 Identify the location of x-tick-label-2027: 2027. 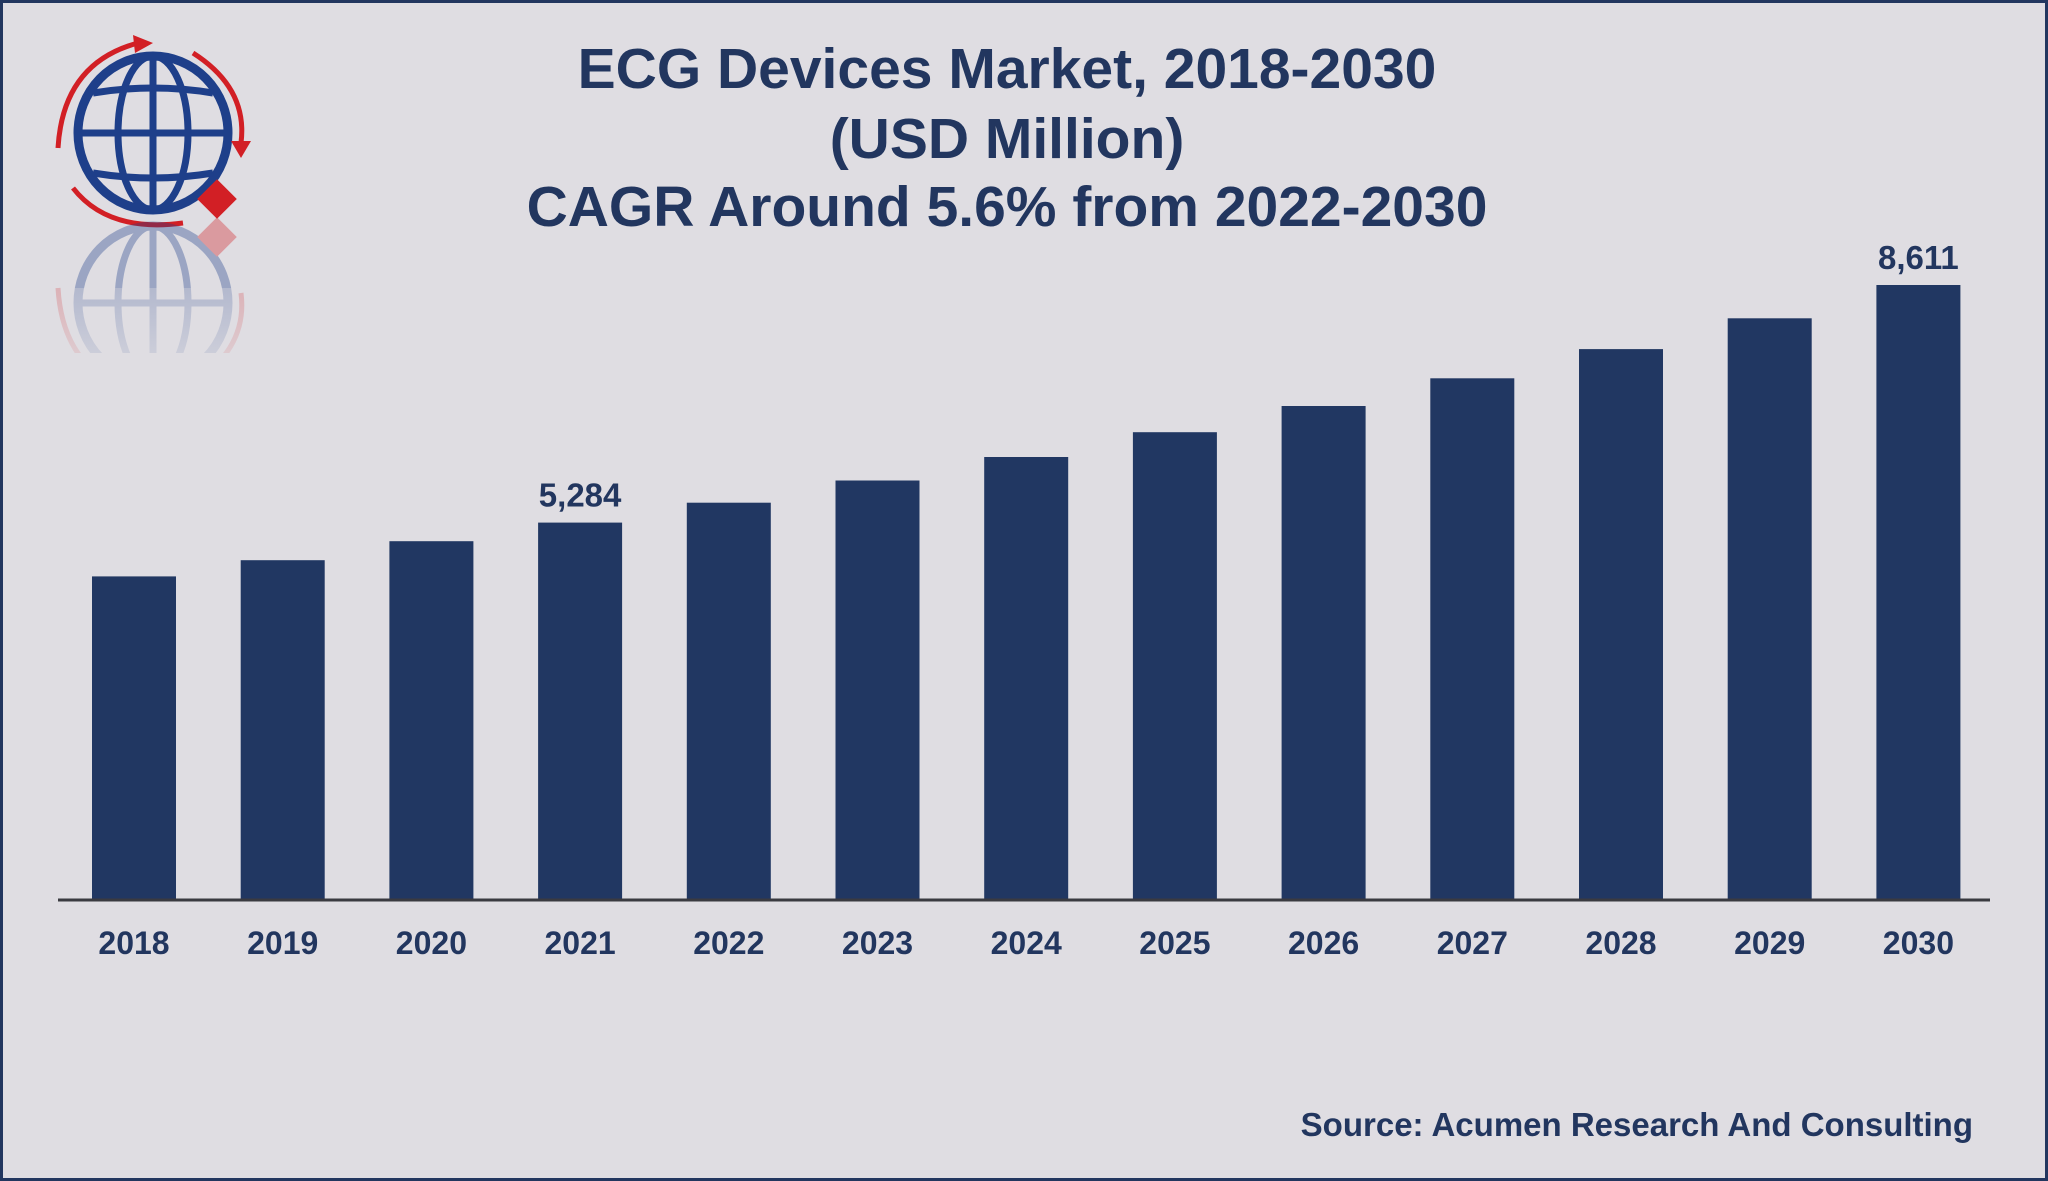
(1472, 943).